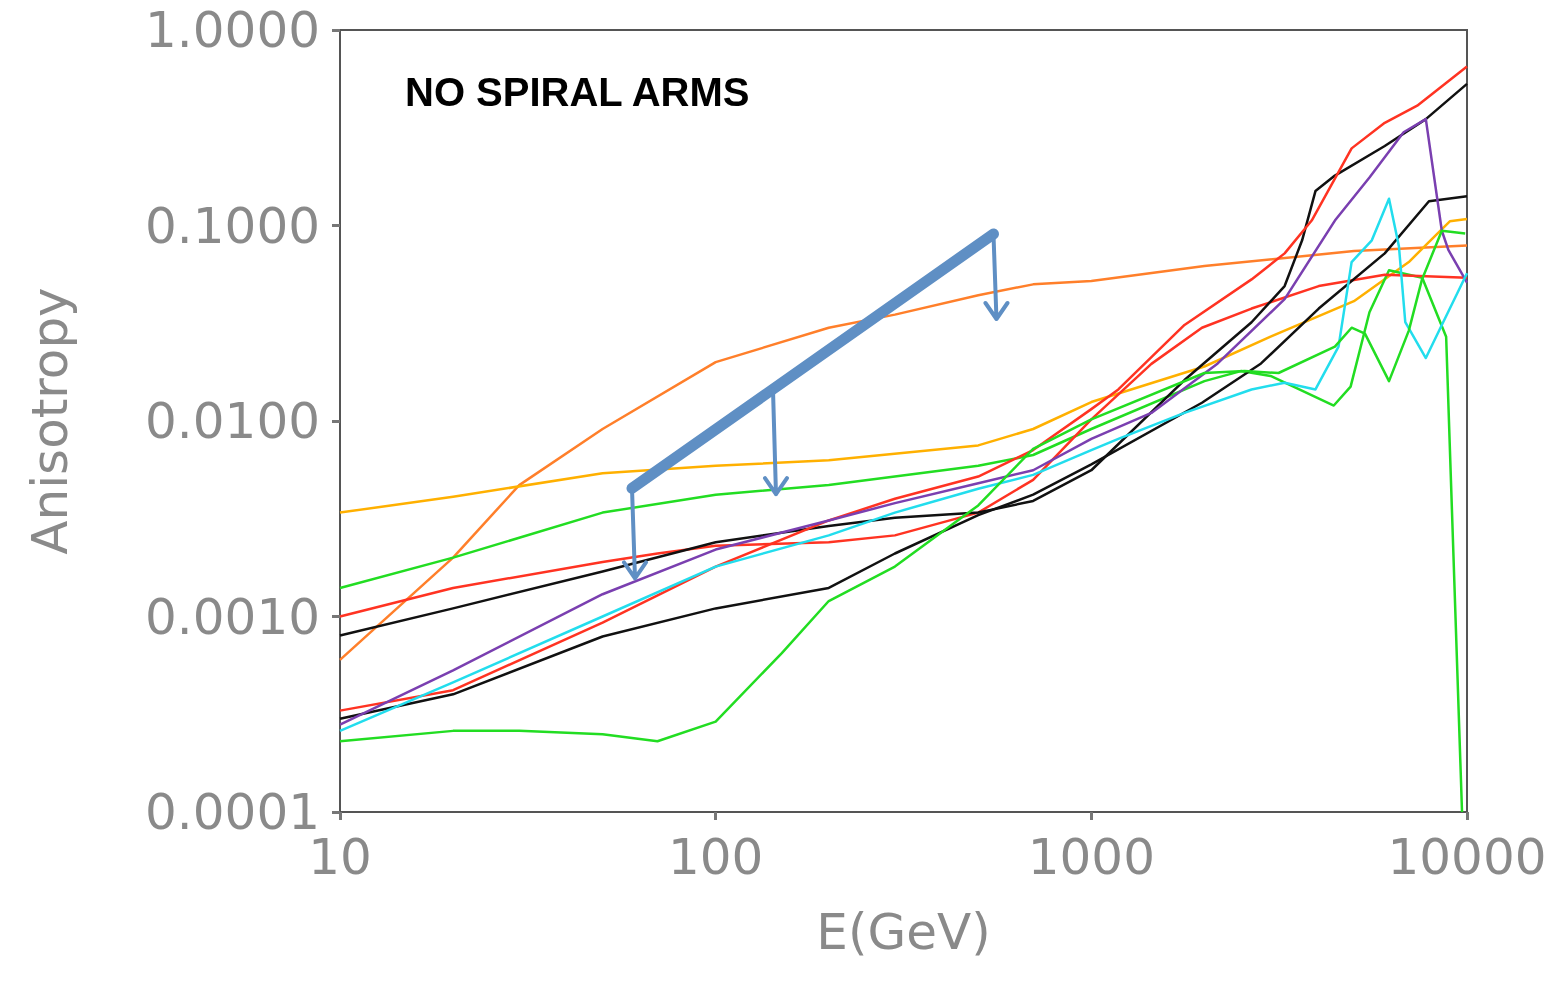 Image resolution: width=1567 pixels, height=990 pixels. I want to click on y-tick-label: 0.0010, so click(232, 616).